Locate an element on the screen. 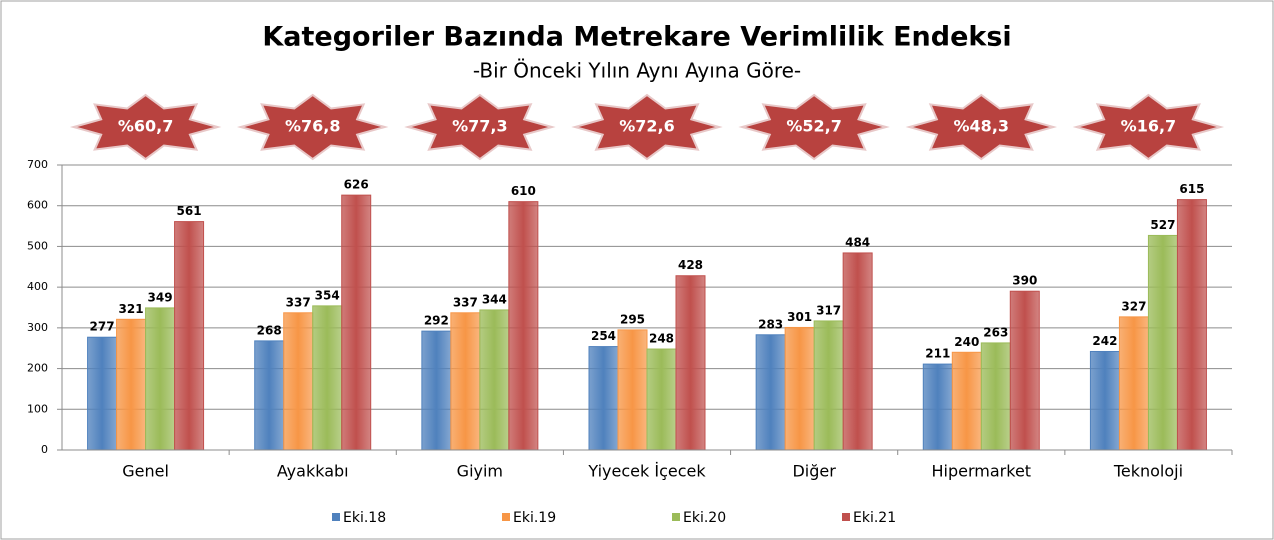  badge-label: %76,8 is located at coordinates (313, 126).